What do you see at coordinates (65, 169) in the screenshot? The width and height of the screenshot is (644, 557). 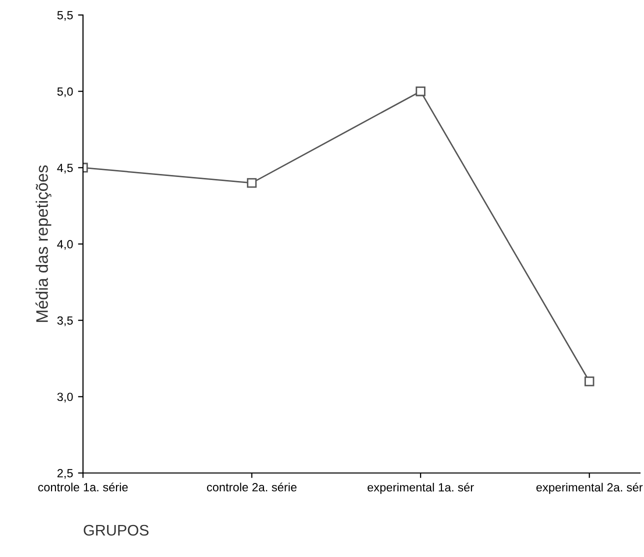 I see `y-tick-label: 4,5` at bounding box center [65, 169].